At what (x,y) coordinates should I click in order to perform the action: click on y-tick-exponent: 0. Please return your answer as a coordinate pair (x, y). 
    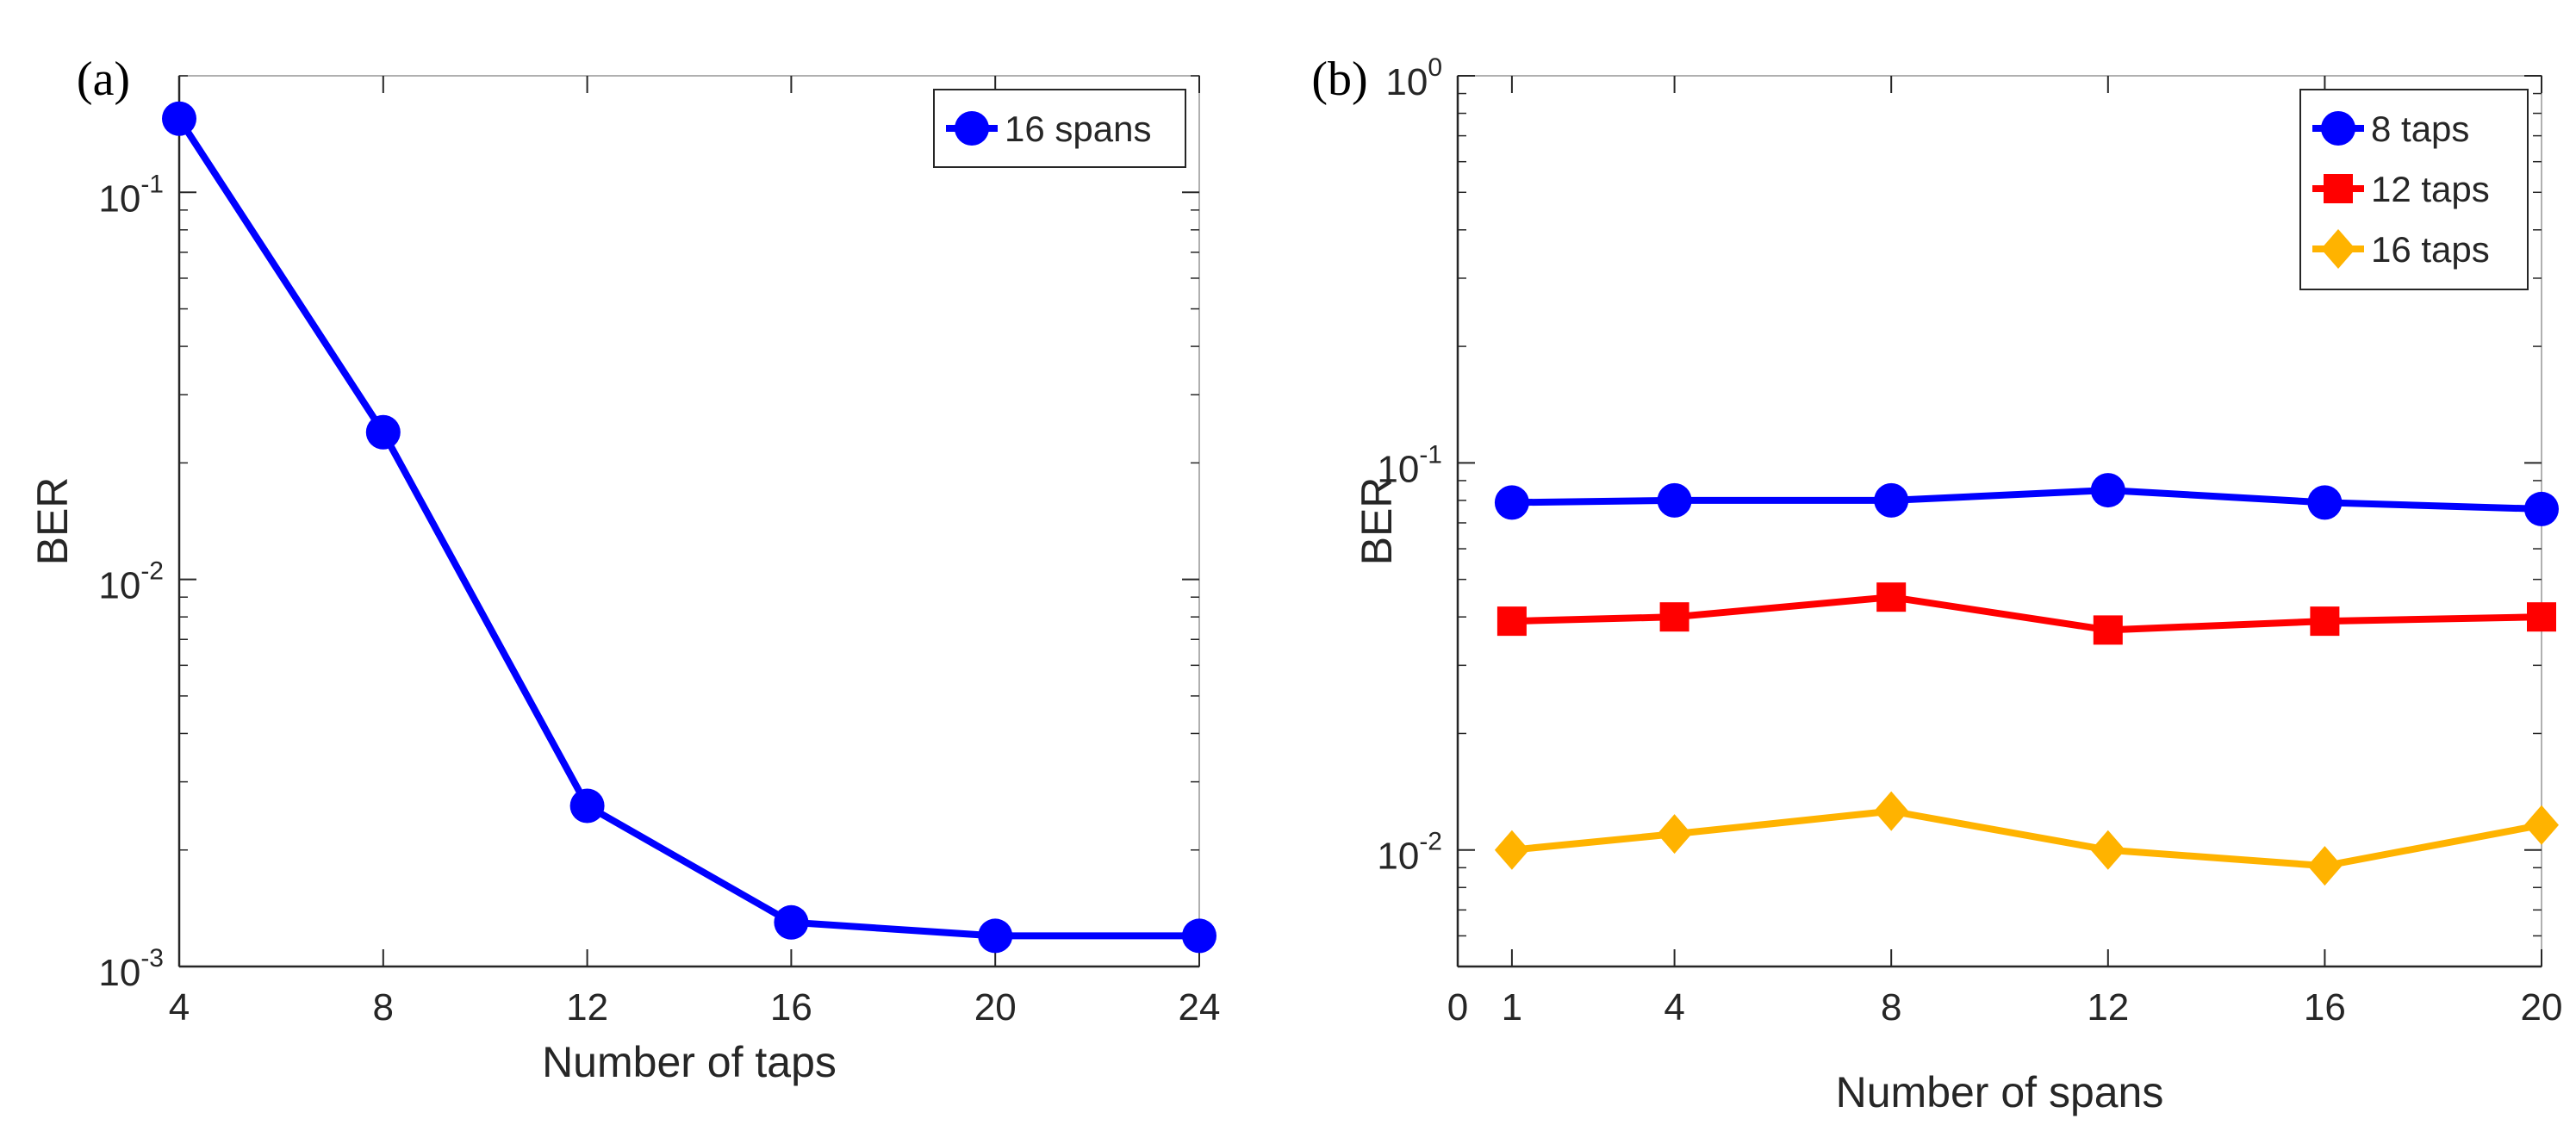
    Looking at the image, I should click on (1435, 67).